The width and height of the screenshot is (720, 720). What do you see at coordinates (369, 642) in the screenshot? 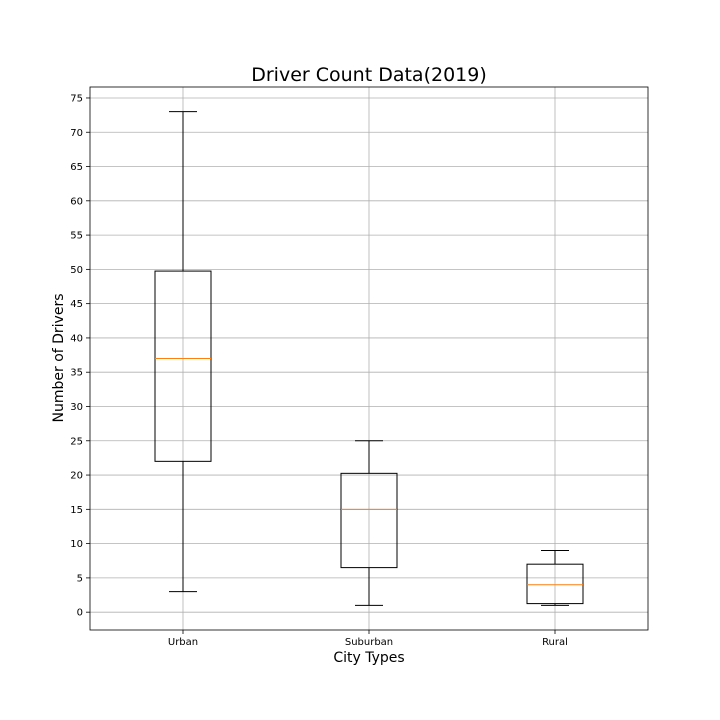
I see `x-tick-label: Suburban` at bounding box center [369, 642].